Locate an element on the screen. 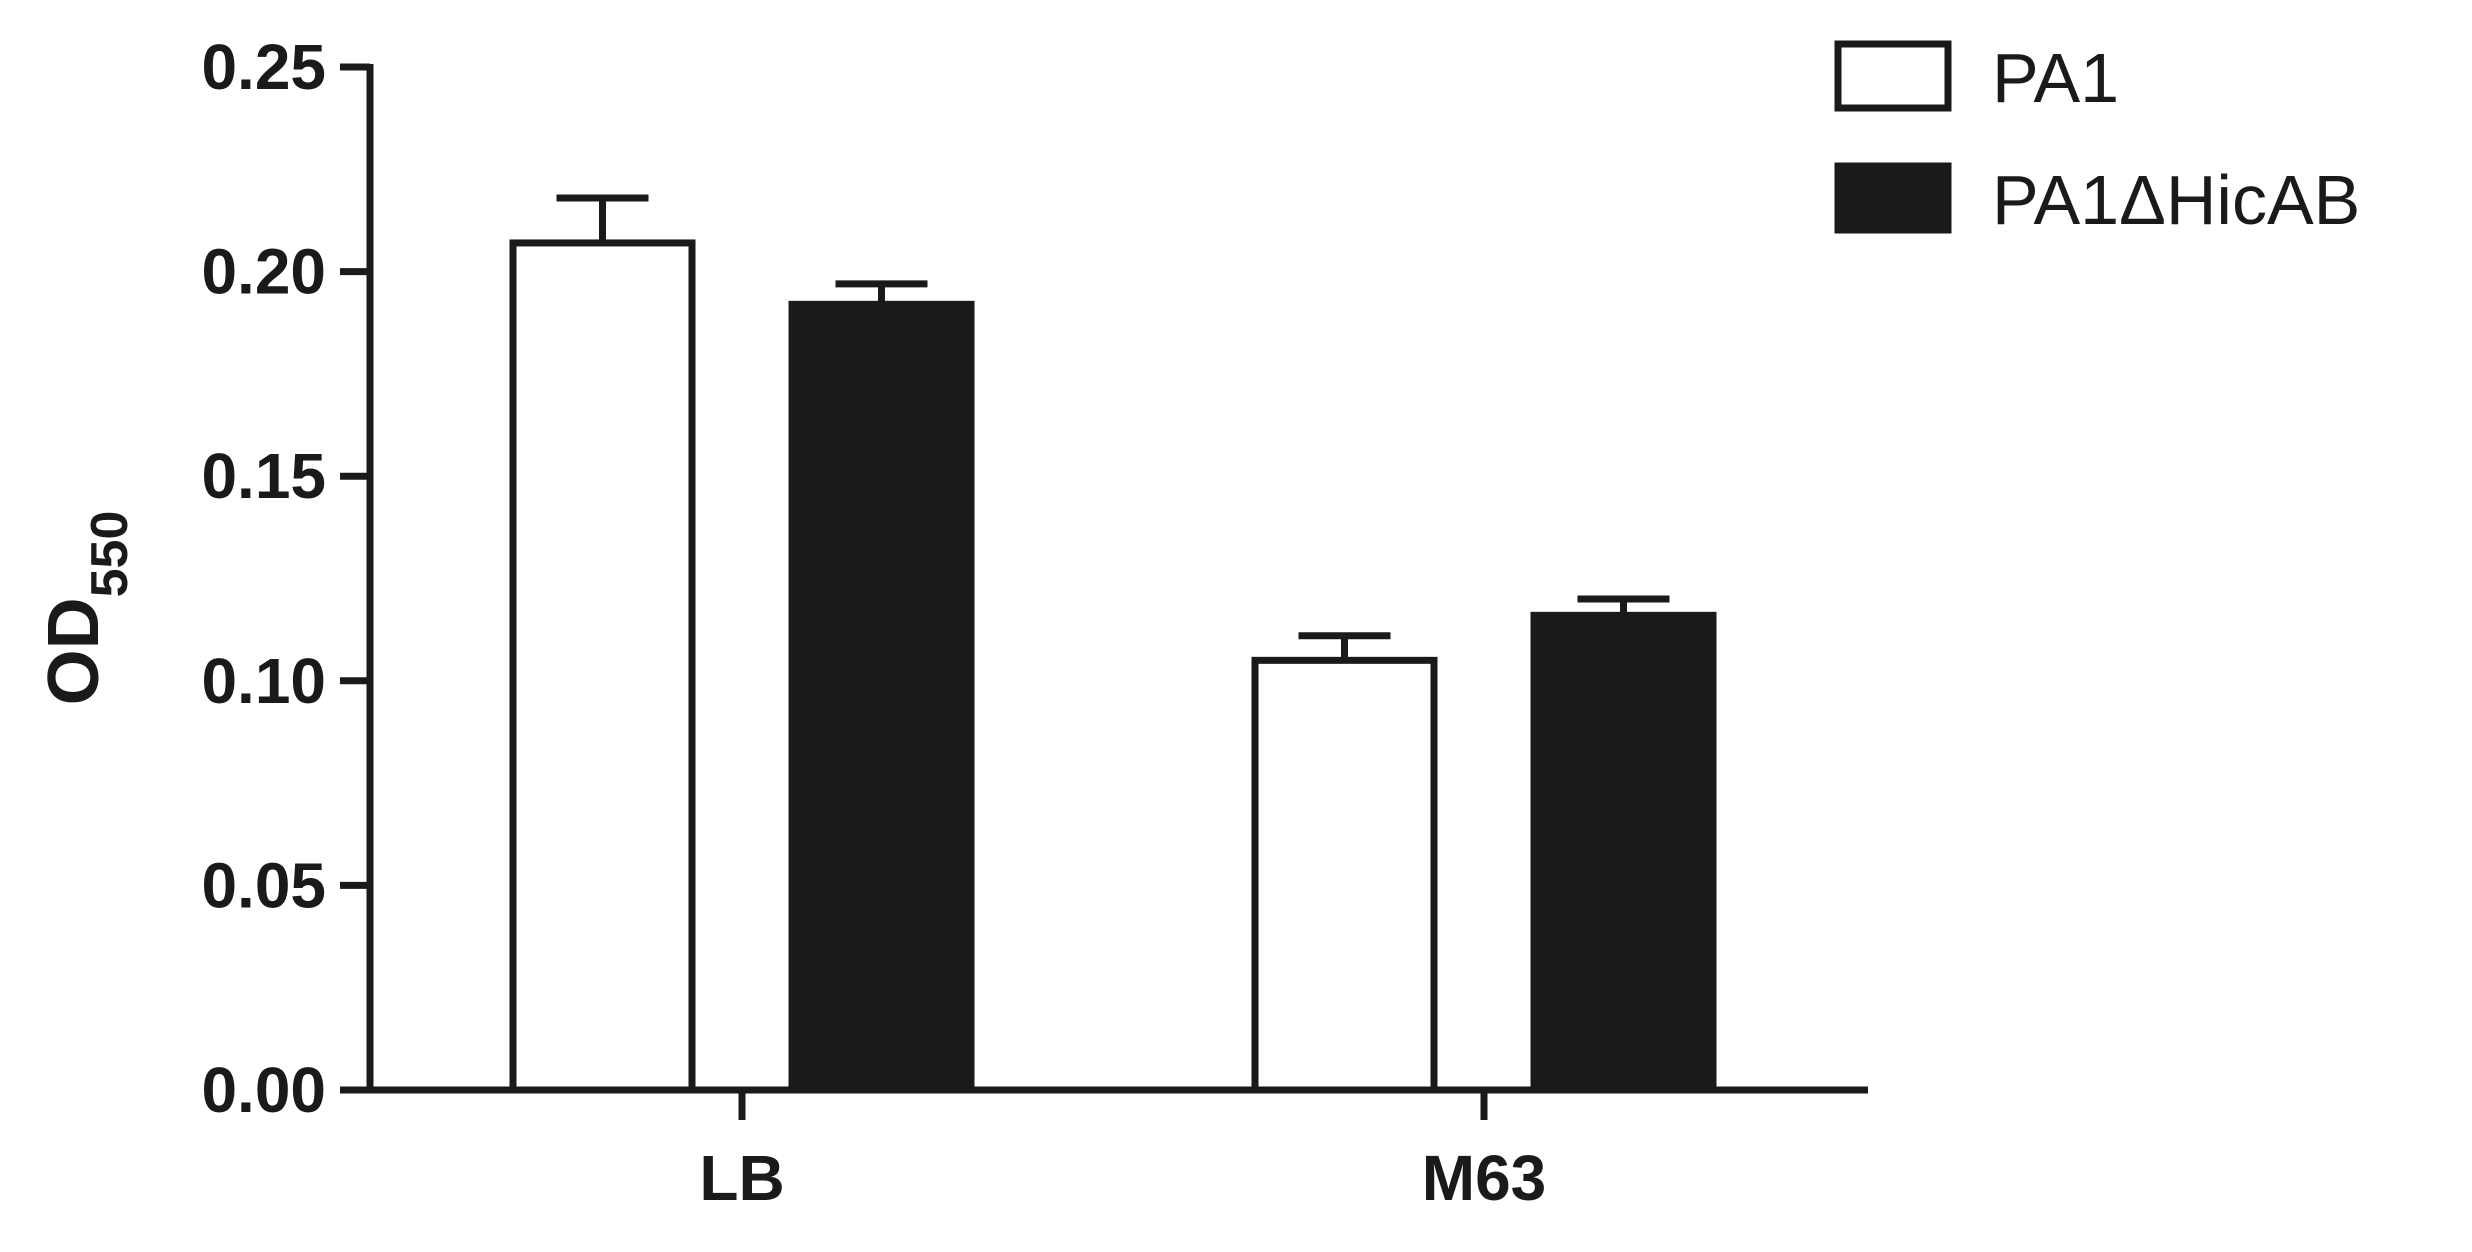 The width and height of the screenshot is (2472, 1252). legend-label-PA1HicAB: PA1ΔHicAB is located at coordinates (2176, 200).